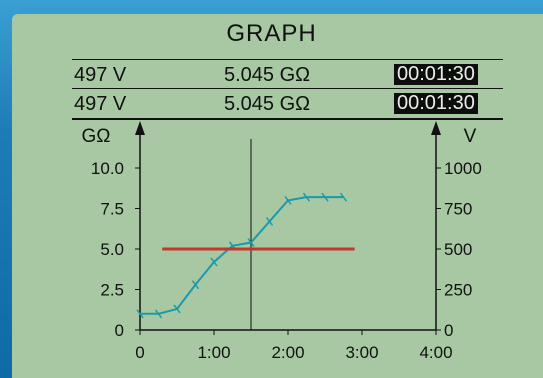 The width and height of the screenshot is (543, 378). I want to click on right-tick-labels: 1000 750 500 250 0, so click(459, 249).